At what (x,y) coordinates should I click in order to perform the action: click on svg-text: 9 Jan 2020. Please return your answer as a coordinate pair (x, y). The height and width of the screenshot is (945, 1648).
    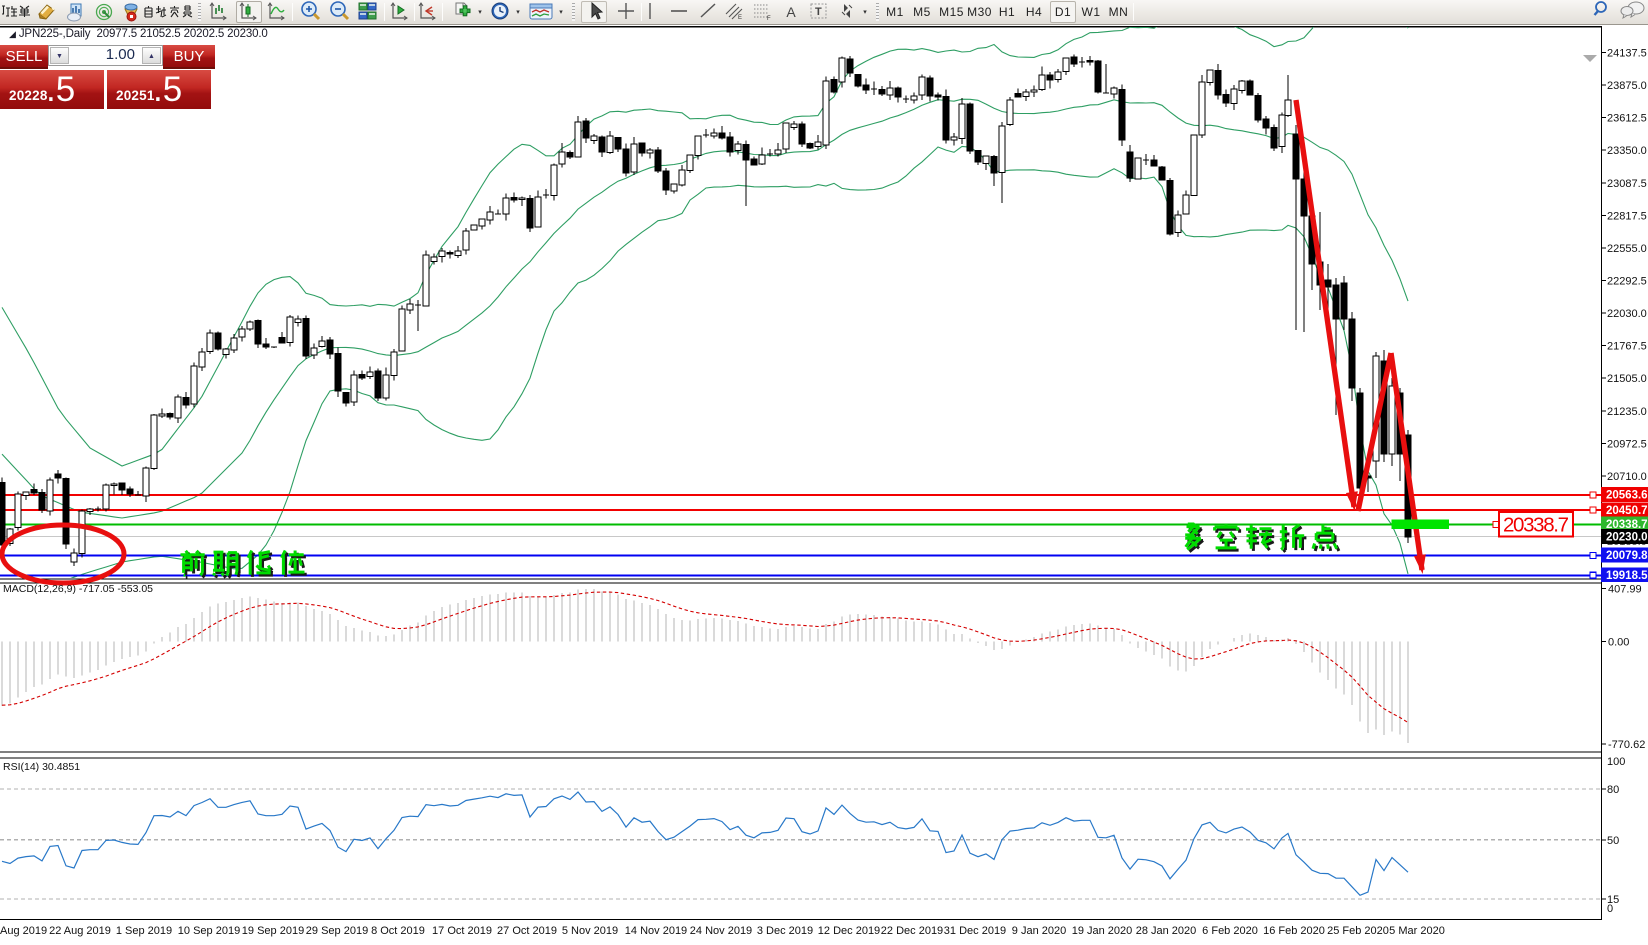
    Looking at the image, I should click on (1039, 931).